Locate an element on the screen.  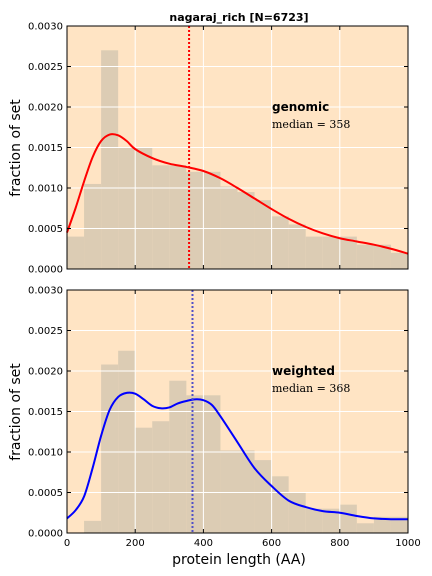
y-axis-label-top: fraction of set is located at coordinates (16, 148).